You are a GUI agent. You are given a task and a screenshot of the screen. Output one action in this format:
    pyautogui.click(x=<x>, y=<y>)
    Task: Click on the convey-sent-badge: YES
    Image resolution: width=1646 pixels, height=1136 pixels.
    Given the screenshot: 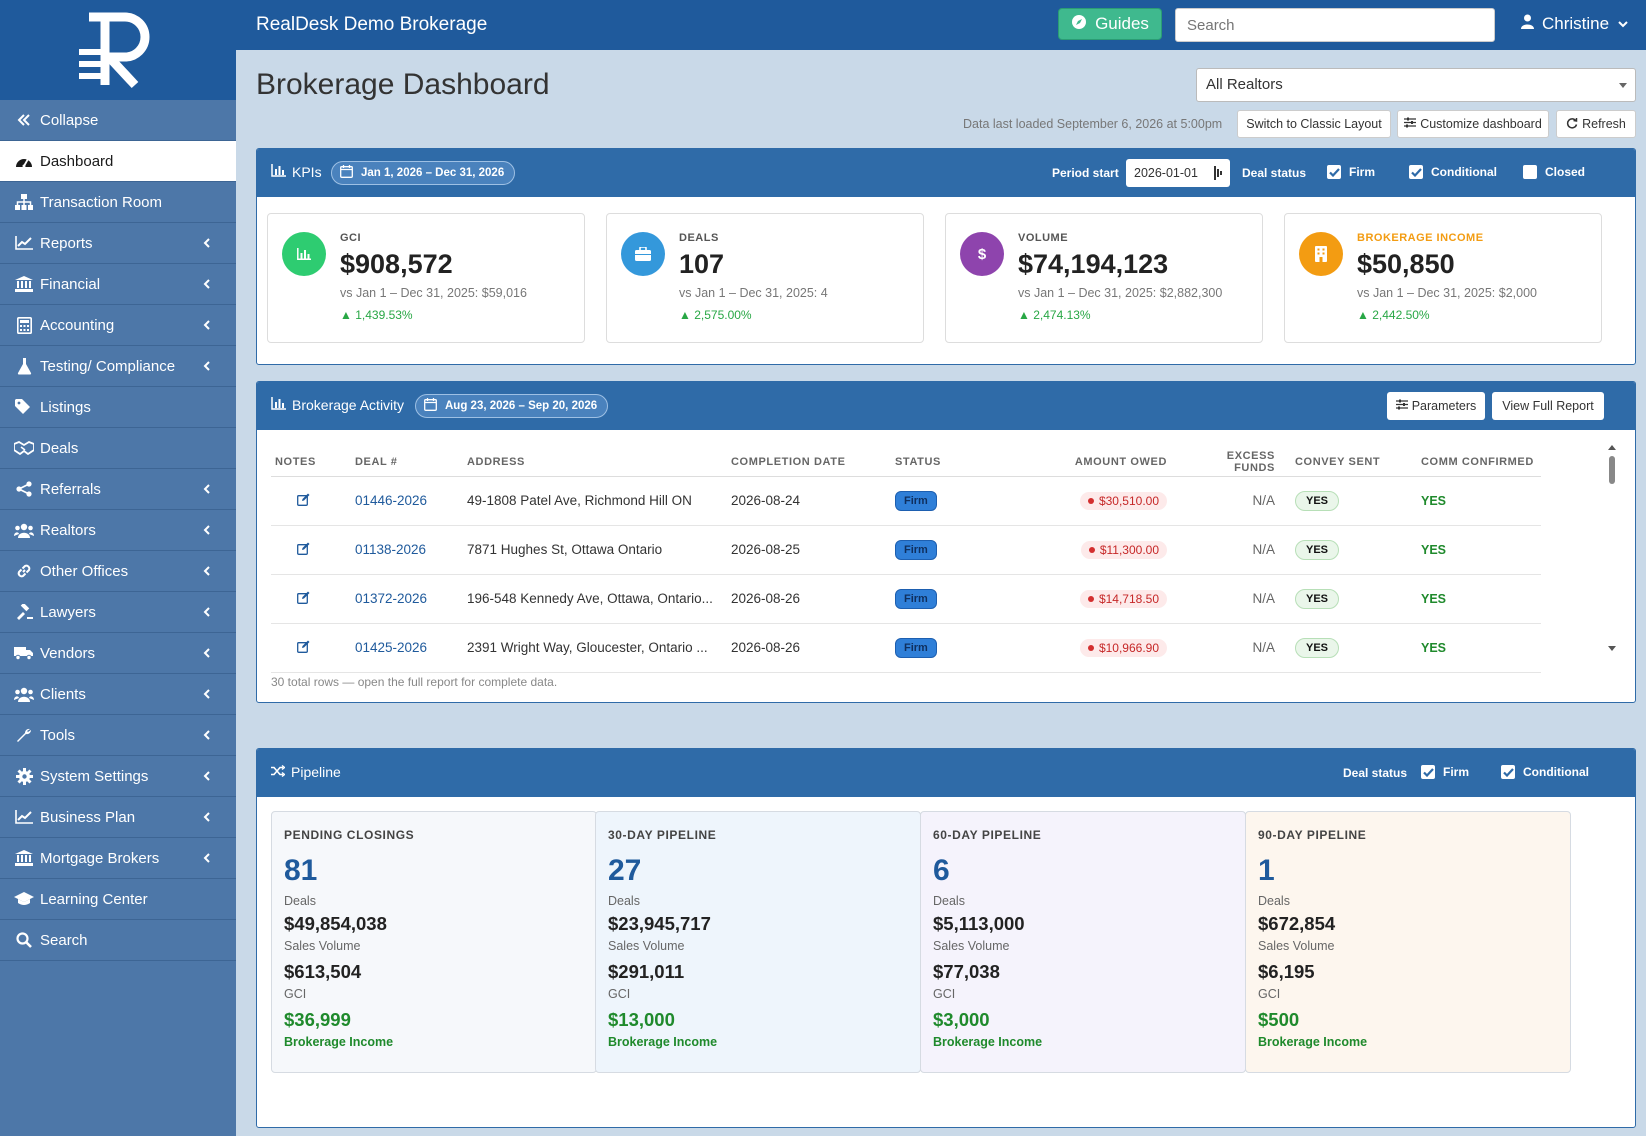 What is the action you would take?
    pyautogui.click(x=1317, y=598)
    